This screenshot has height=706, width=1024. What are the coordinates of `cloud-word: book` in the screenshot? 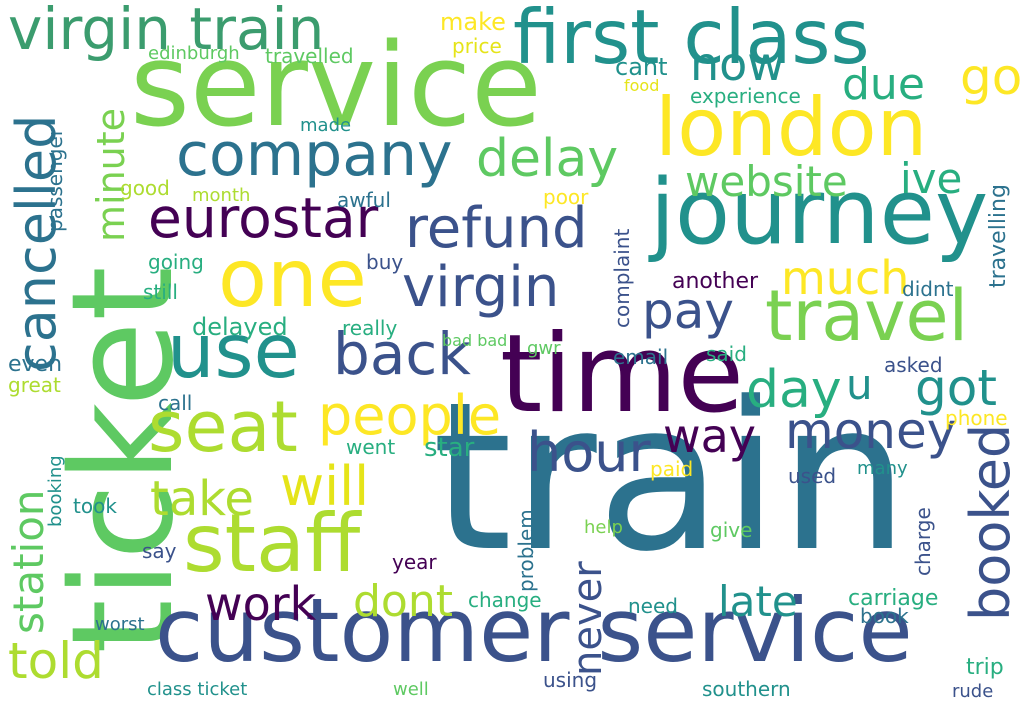 It's located at (884, 616).